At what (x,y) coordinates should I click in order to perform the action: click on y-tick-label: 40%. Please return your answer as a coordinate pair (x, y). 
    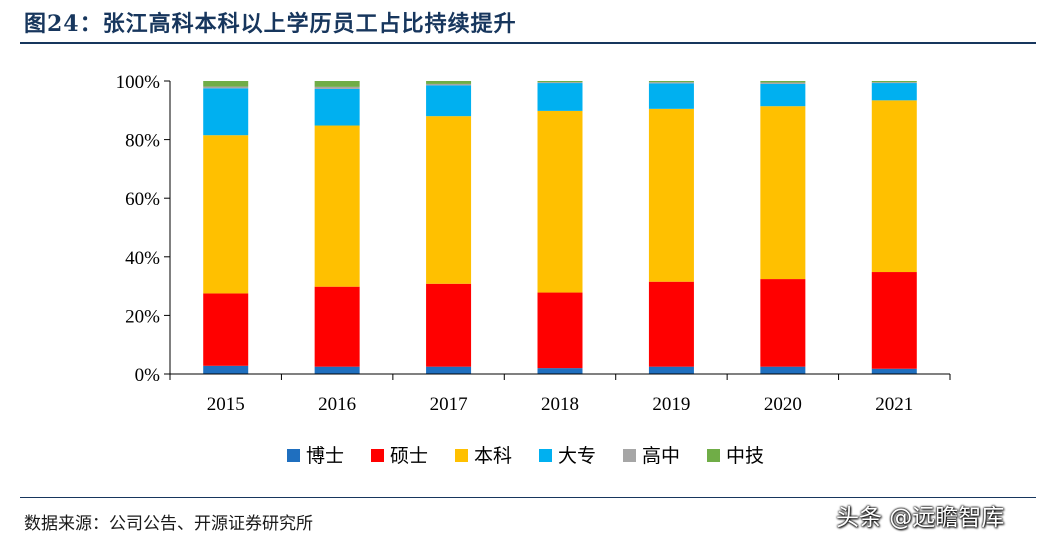
    Looking at the image, I should click on (142, 258).